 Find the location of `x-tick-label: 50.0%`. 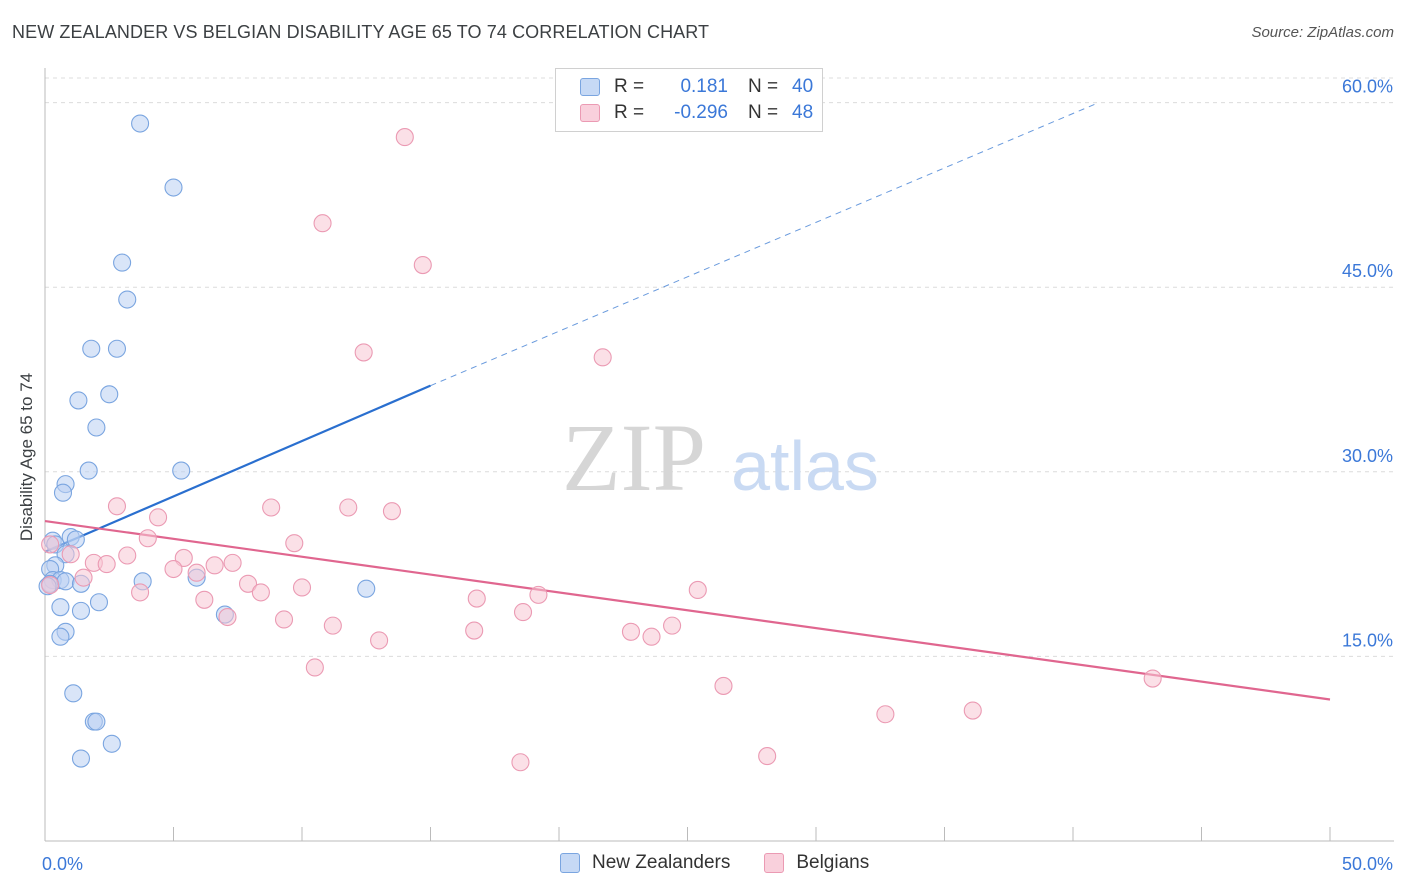

x-tick-label: 50.0% is located at coordinates (1367, 864).